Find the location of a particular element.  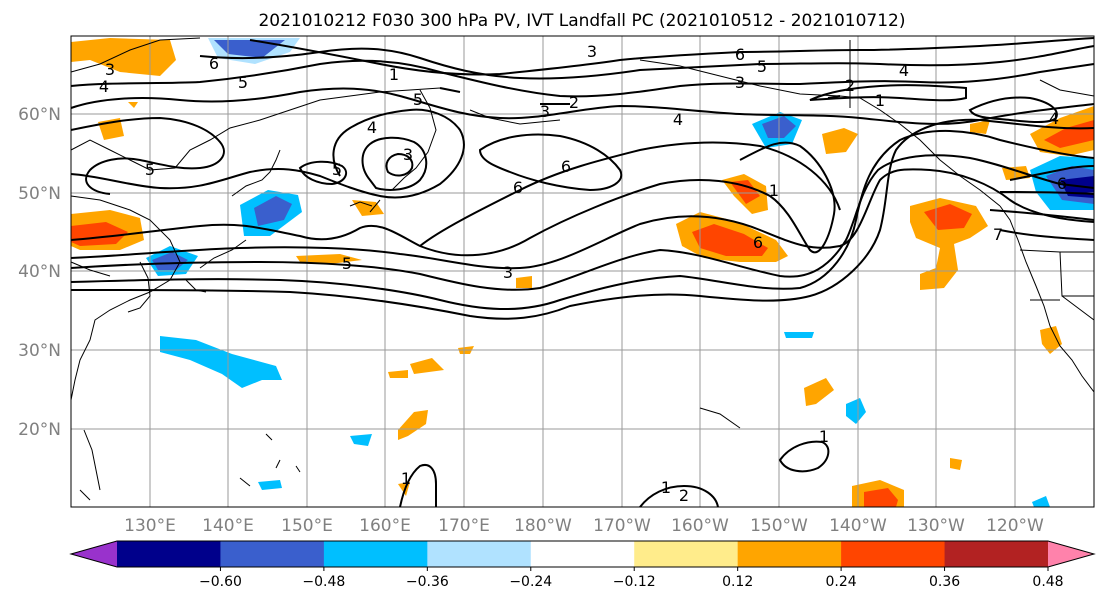

lon-label: 160°W is located at coordinates (700, 526).